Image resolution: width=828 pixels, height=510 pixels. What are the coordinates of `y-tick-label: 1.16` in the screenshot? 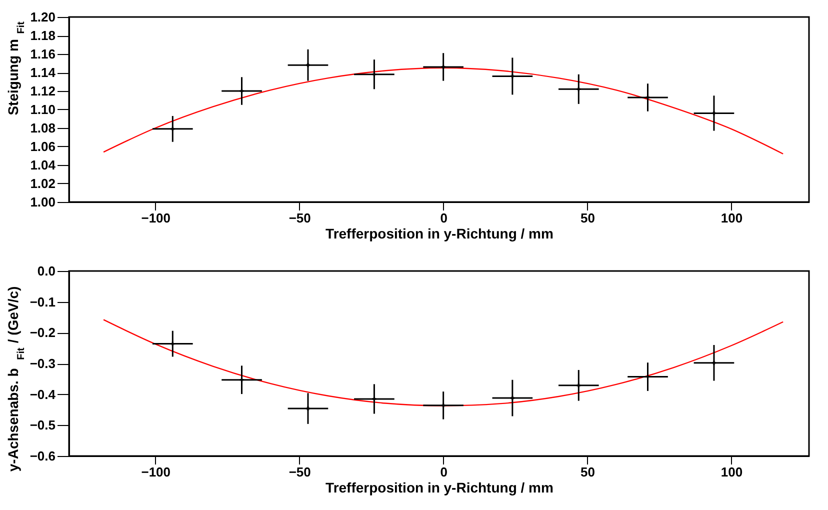 It's located at (43, 54).